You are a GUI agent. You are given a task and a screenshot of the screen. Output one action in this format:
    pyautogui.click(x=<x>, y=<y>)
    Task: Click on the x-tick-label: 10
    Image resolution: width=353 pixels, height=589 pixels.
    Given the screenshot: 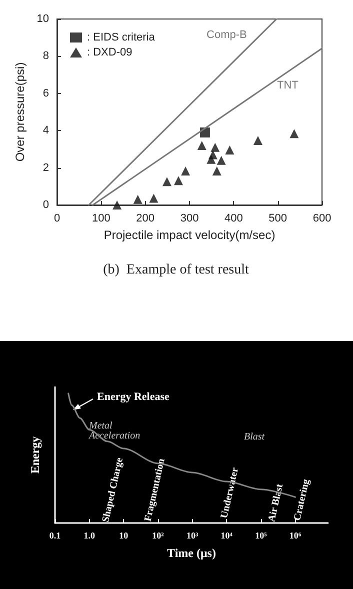 What is the action you would take?
    pyautogui.click(x=124, y=535)
    